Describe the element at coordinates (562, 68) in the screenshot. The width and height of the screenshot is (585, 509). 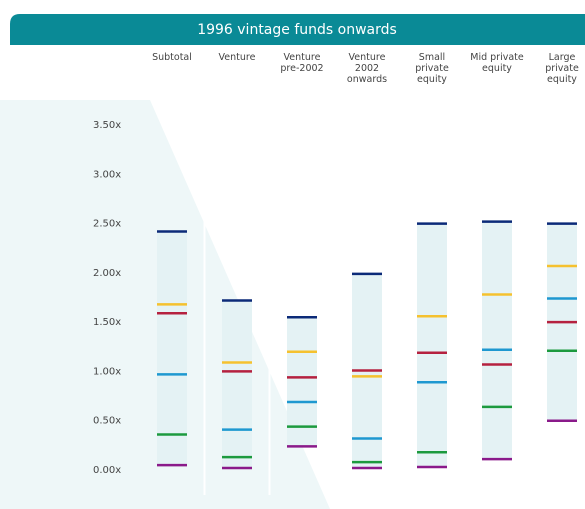
I see `category-label: Large private equity` at that location.